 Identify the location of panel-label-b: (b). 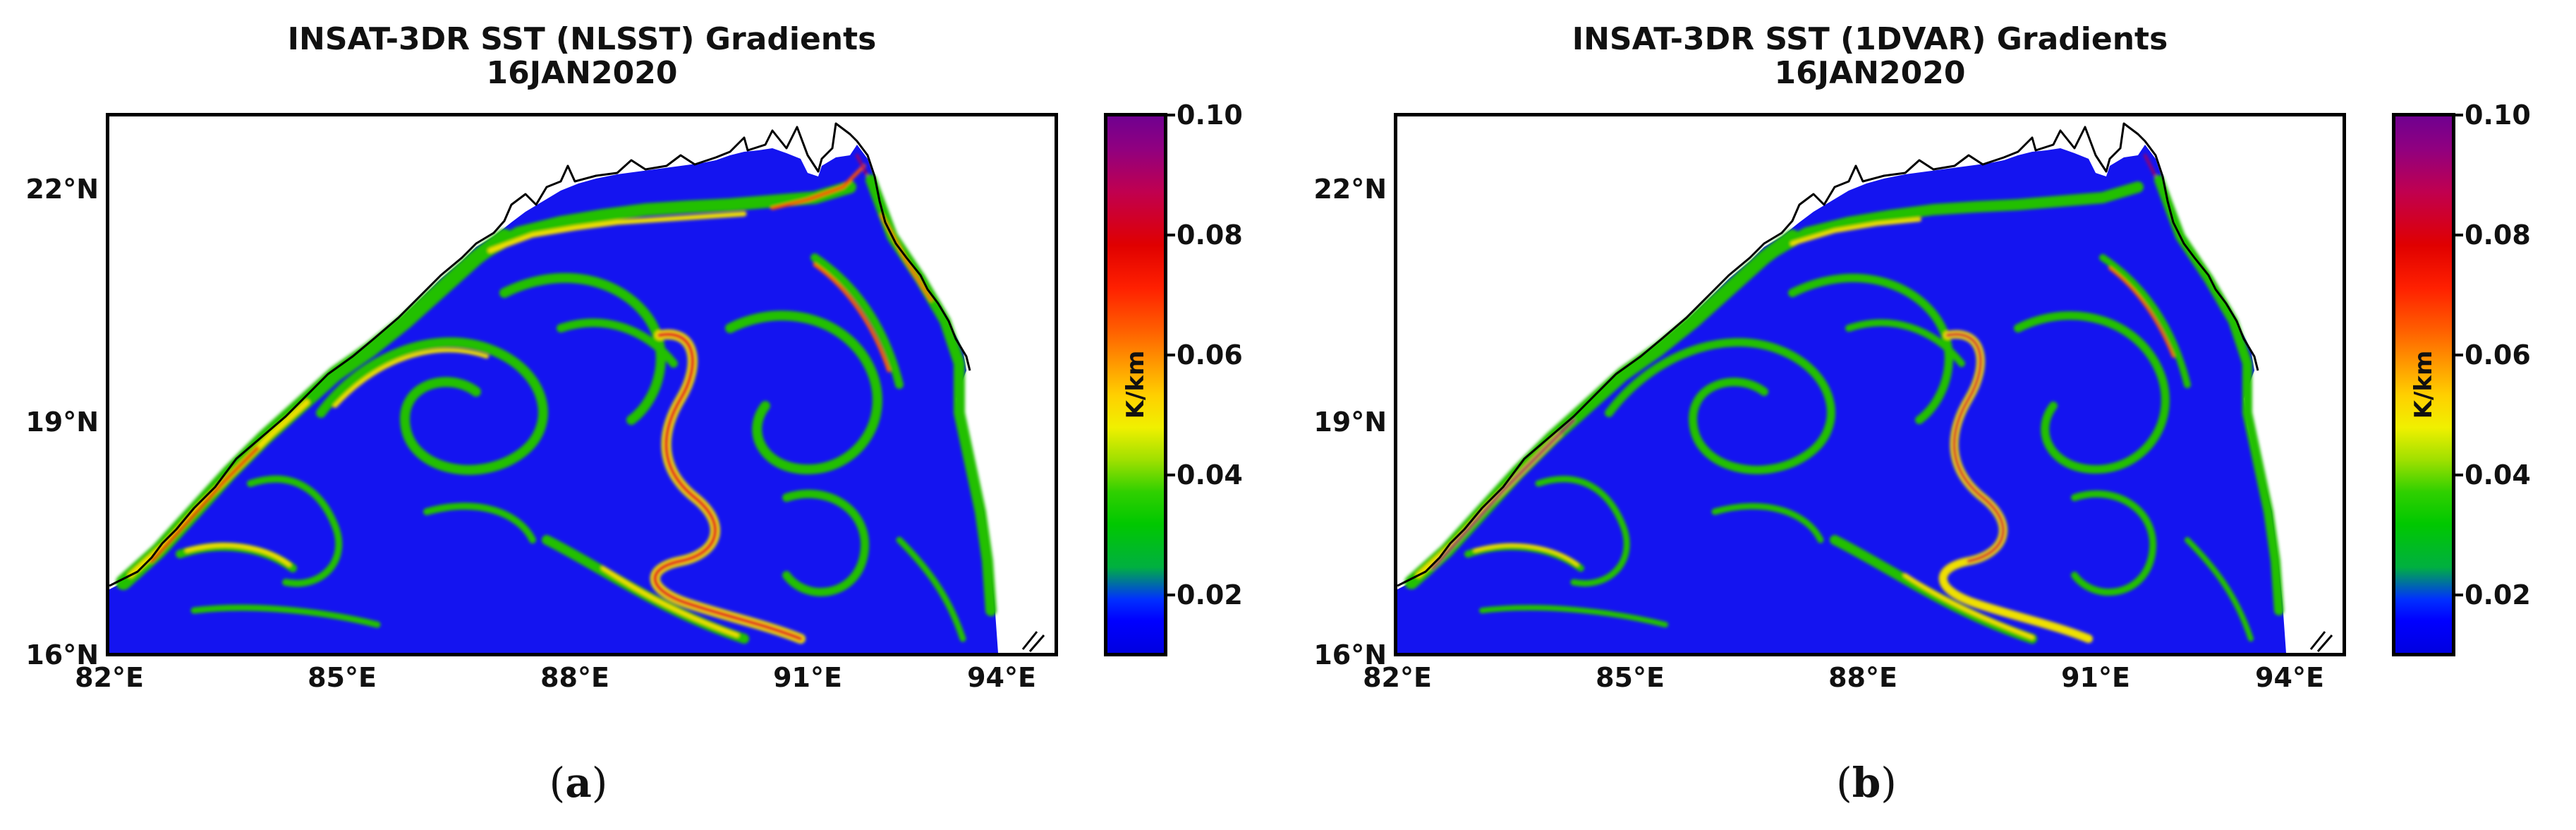
(1866, 783).